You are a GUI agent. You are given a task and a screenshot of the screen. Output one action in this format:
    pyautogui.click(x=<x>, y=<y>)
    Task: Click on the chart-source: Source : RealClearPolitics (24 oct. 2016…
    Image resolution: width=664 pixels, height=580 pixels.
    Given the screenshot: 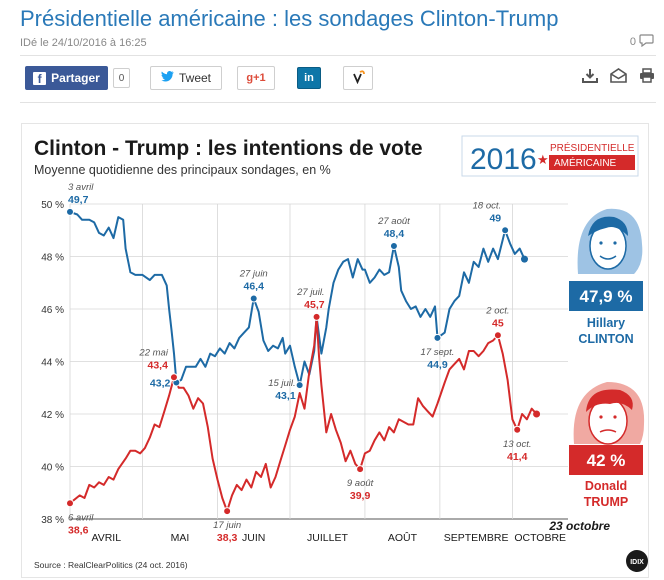 What is the action you would take?
    pyautogui.click(x=111, y=565)
    